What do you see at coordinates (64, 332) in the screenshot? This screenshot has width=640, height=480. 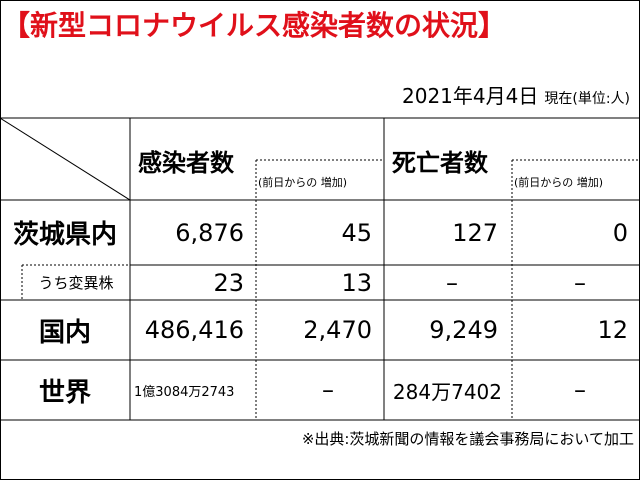 I see `row-label-domestic: 国内` at bounding box center [64, 332].